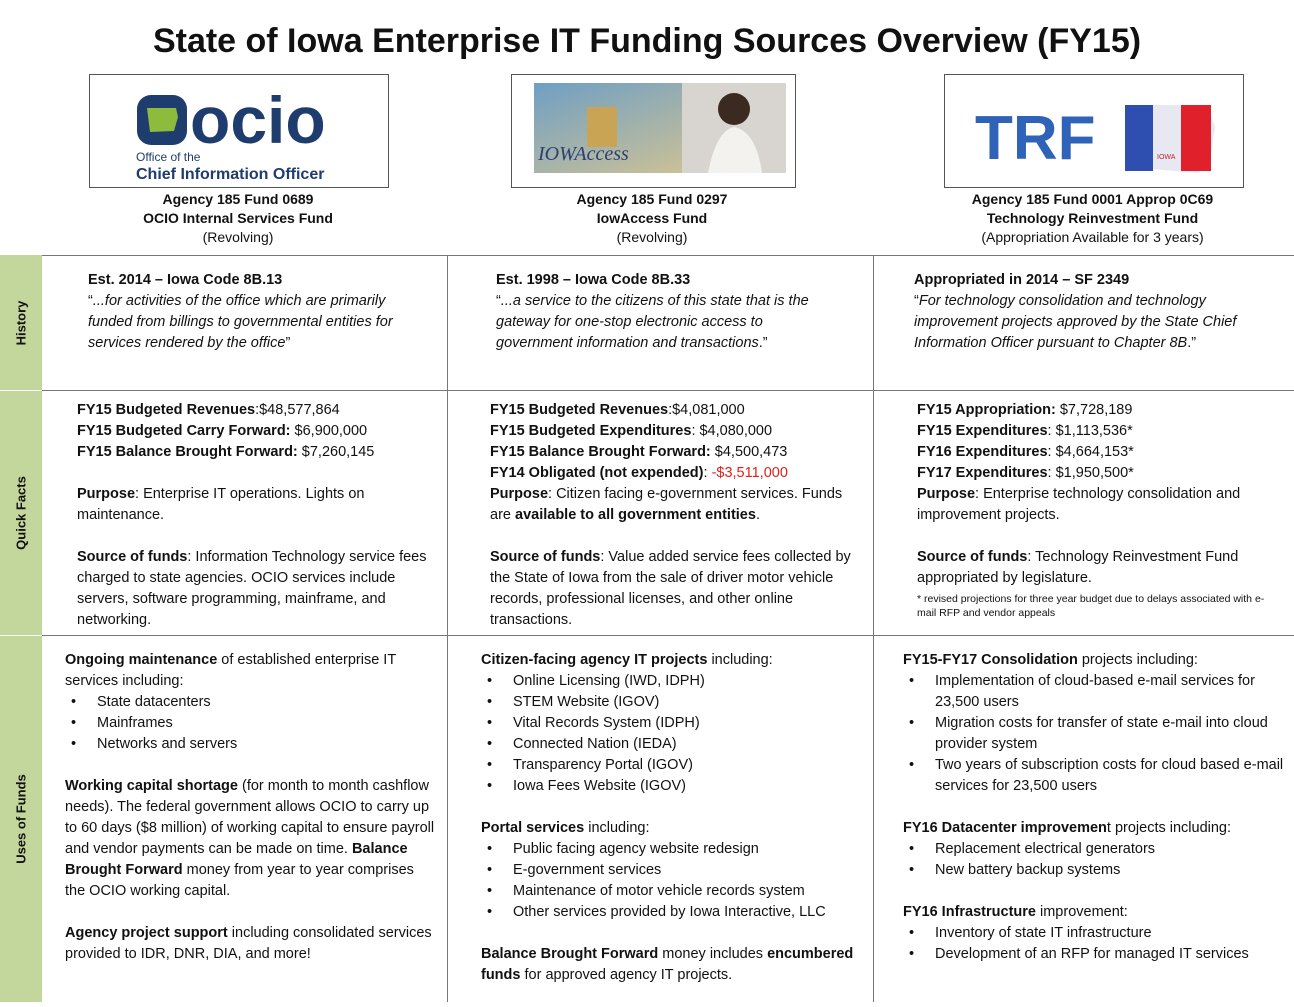 The height and width of the screenshot is (1007, 1294). Describe the element at coordinates (672, 452) in the screenshot. I see `text-line: FY15 Balance Brought Forward: $4,500,473` at that location.